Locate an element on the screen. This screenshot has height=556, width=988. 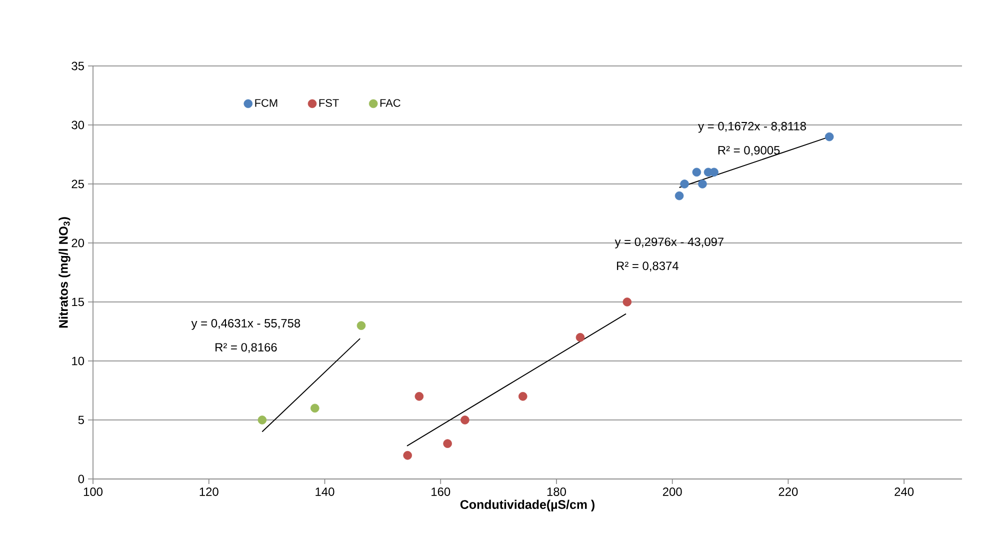
x-tick-label: 180 is located at coordinates (556, 492).